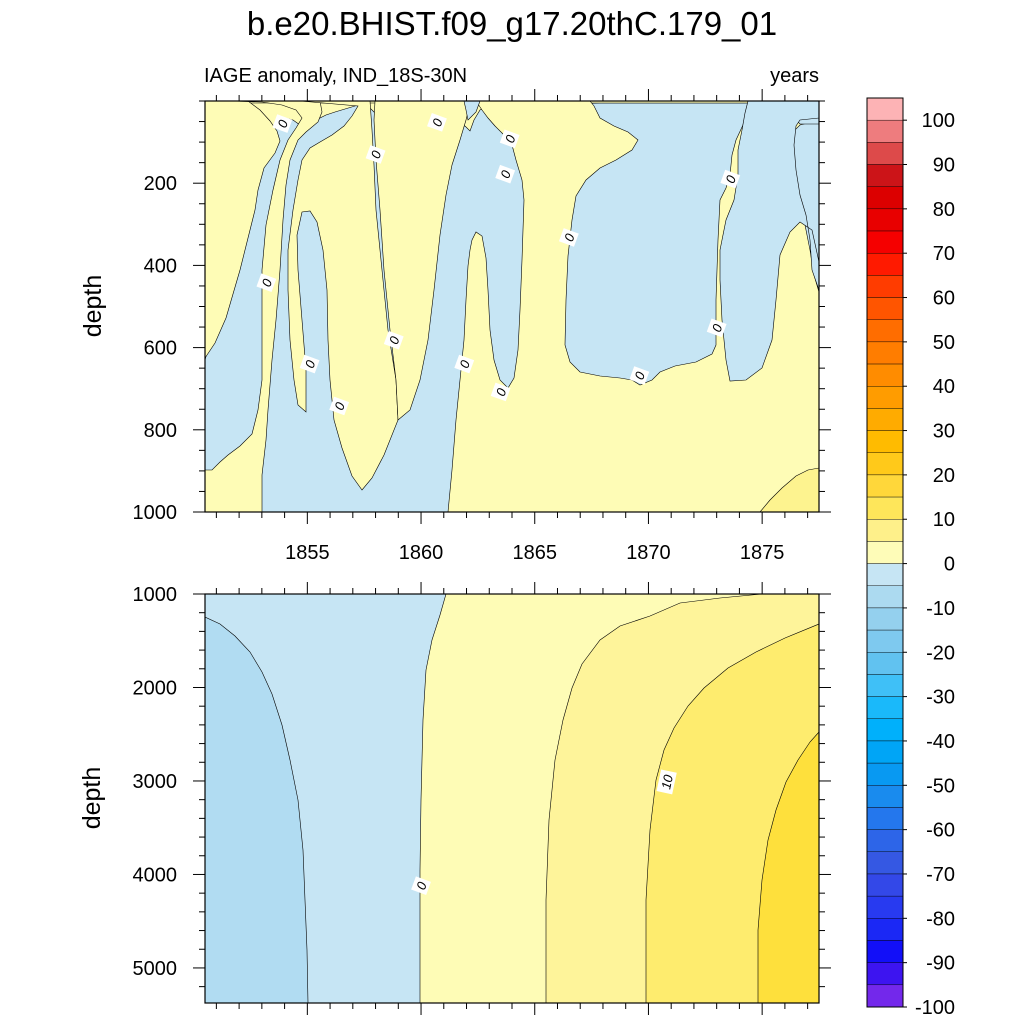 Image resolution: width=1024 pixels, height=1024 pixels. What do you see at coordinates (160, 431) in the screenshot?
I see `y-tick-label: 800` at bounding box center [160, 431].